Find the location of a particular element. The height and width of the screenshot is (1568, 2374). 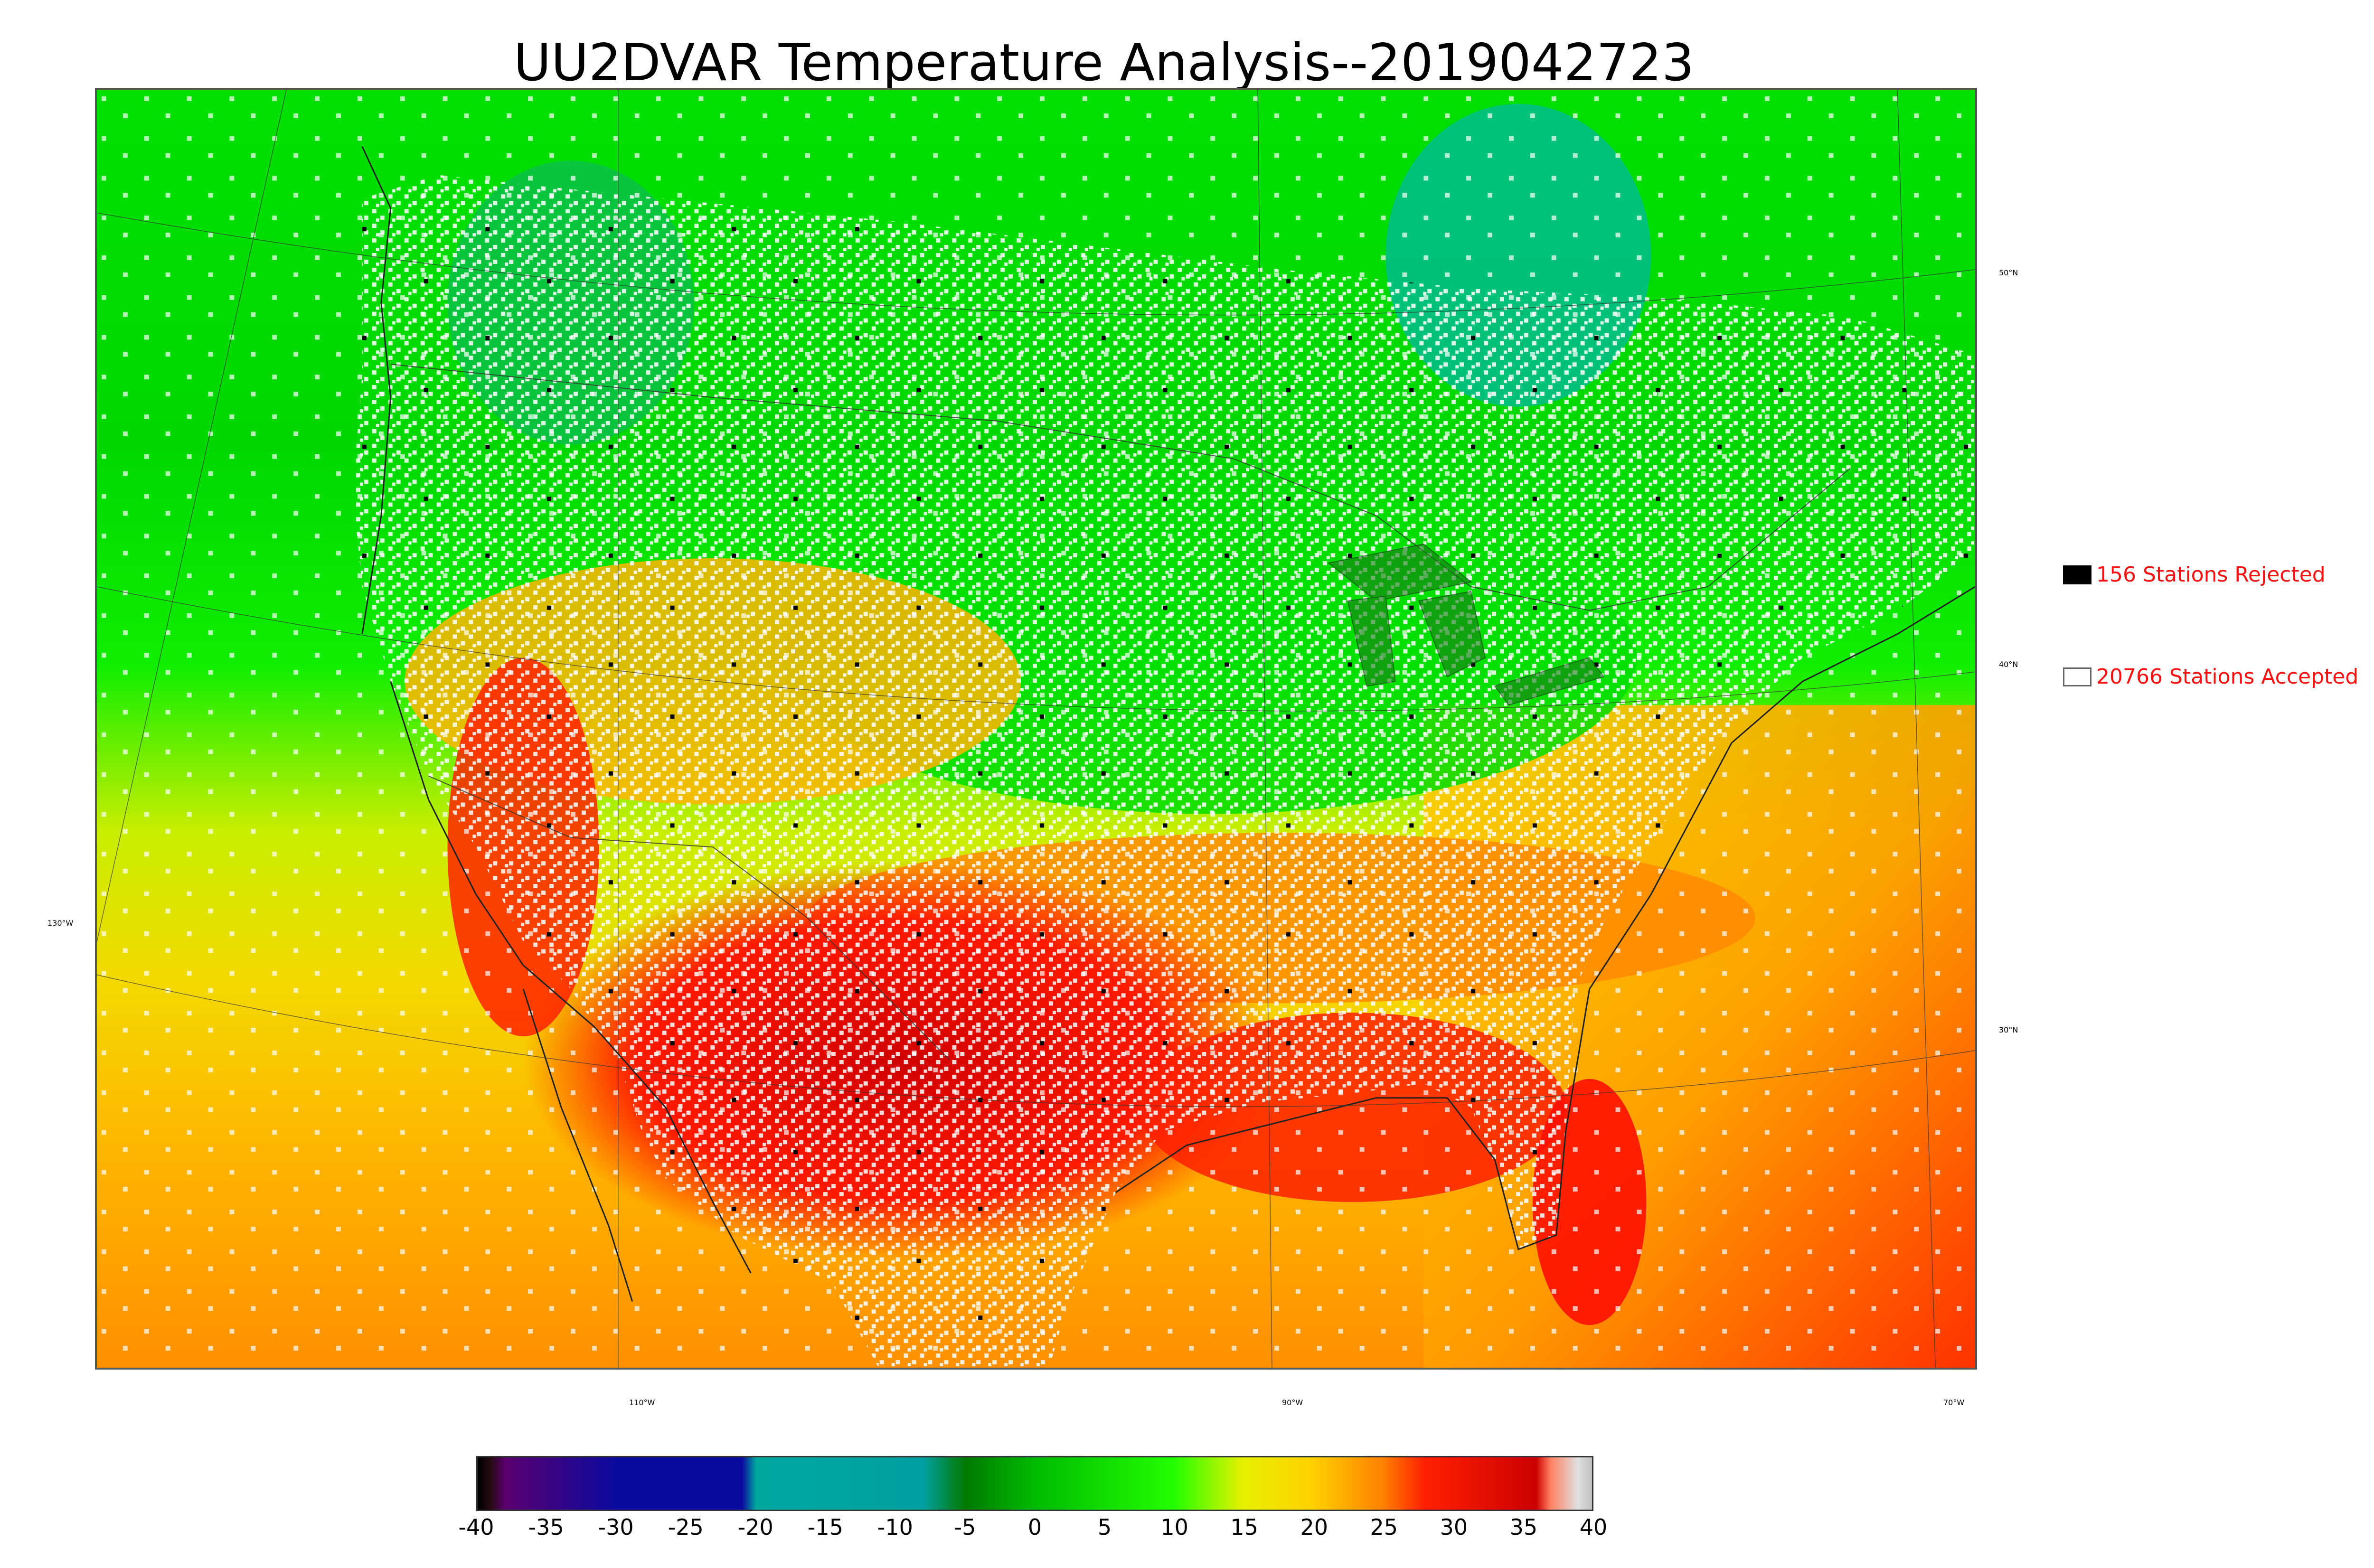

lat-label-30: 30°N is located at coordinates (2008, 1030).